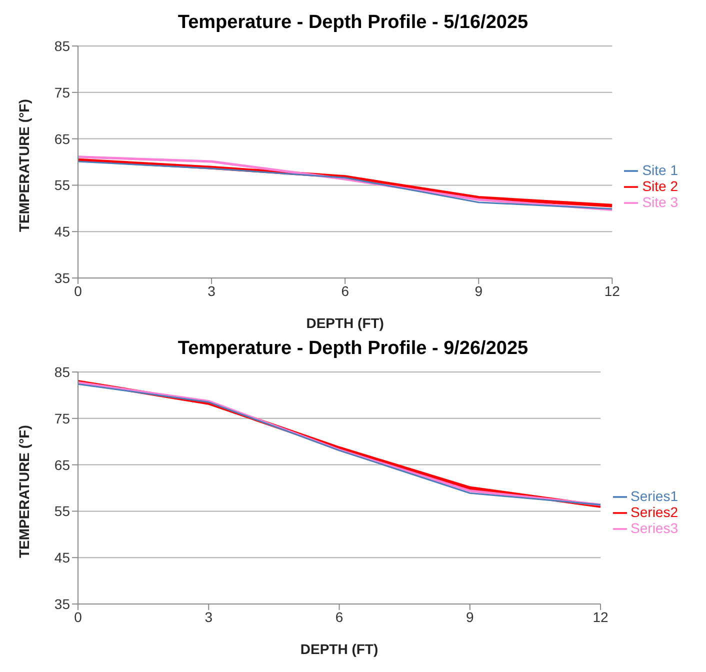 This screenshot has width=706, height=672. I want to click on legend-label: Site 1, so click(660, 170).